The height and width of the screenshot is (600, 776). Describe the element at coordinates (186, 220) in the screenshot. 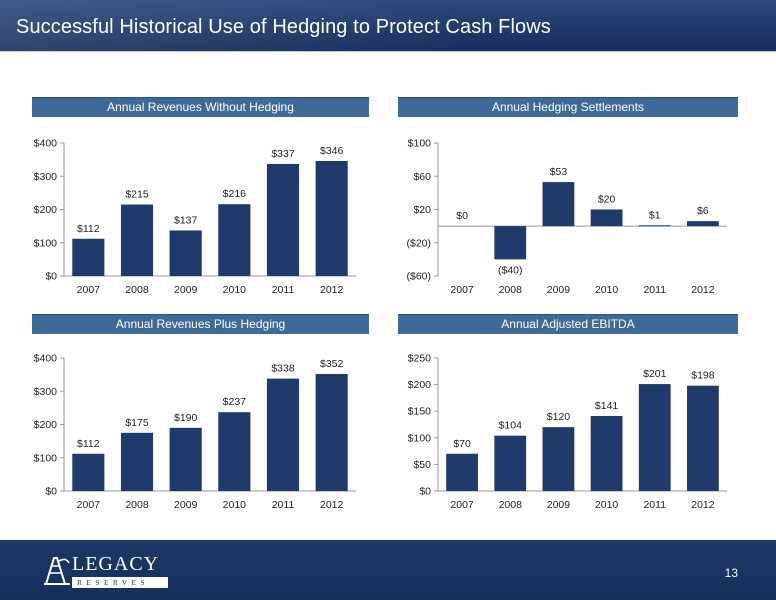

I see `value-label-2009: $137` at that location.